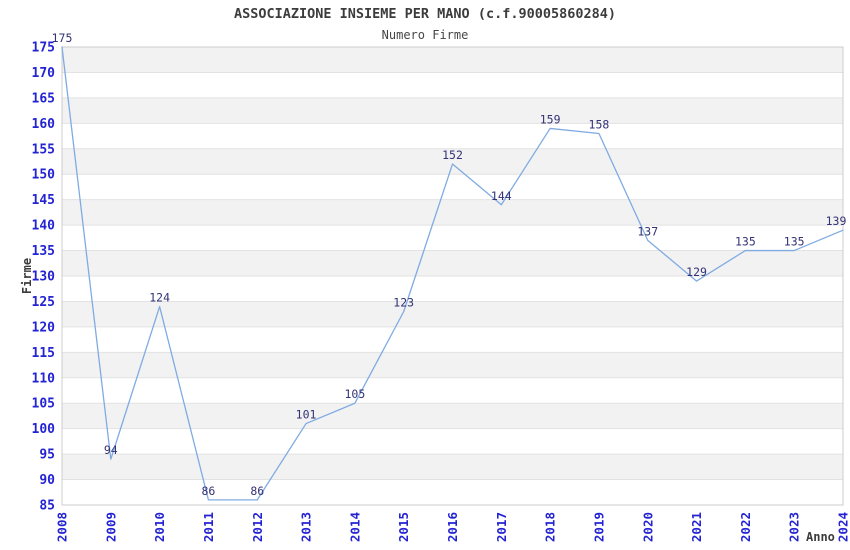  What do you see at coordinates (27, 276) in the screenshot?
I see `y-axis-label: Firme` at bounding box center [27, 276].